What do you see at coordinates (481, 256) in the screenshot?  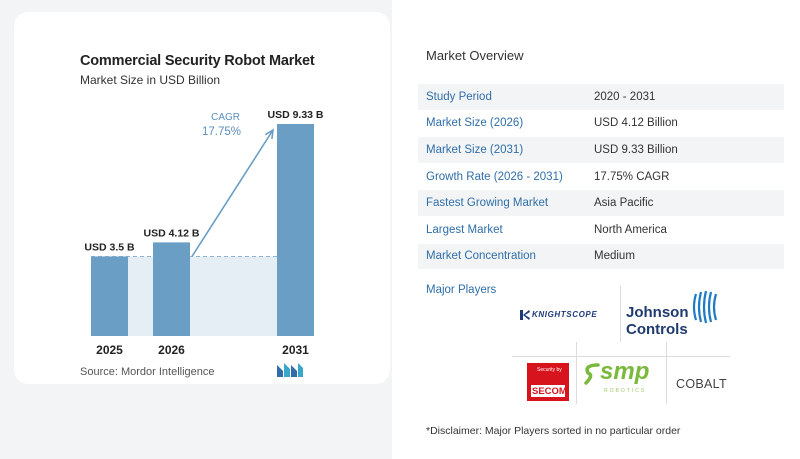 I see `overview-label: Market Concentration` at bounding box center [481, 256].